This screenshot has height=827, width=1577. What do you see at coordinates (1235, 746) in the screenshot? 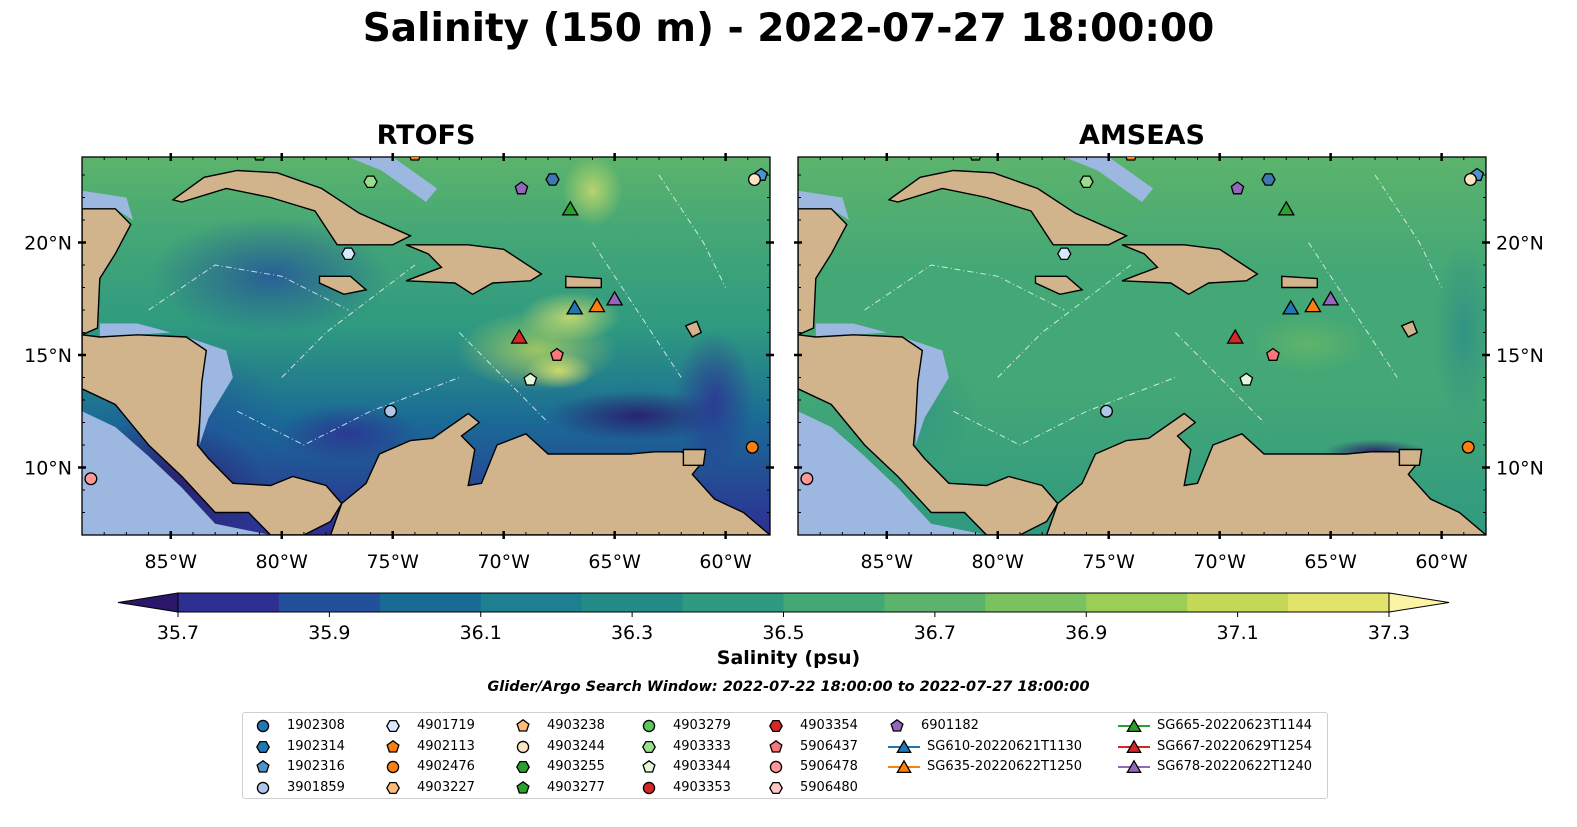
I see `legend-label: SG667-20220629T1254` at bounding box center [1235, 746].